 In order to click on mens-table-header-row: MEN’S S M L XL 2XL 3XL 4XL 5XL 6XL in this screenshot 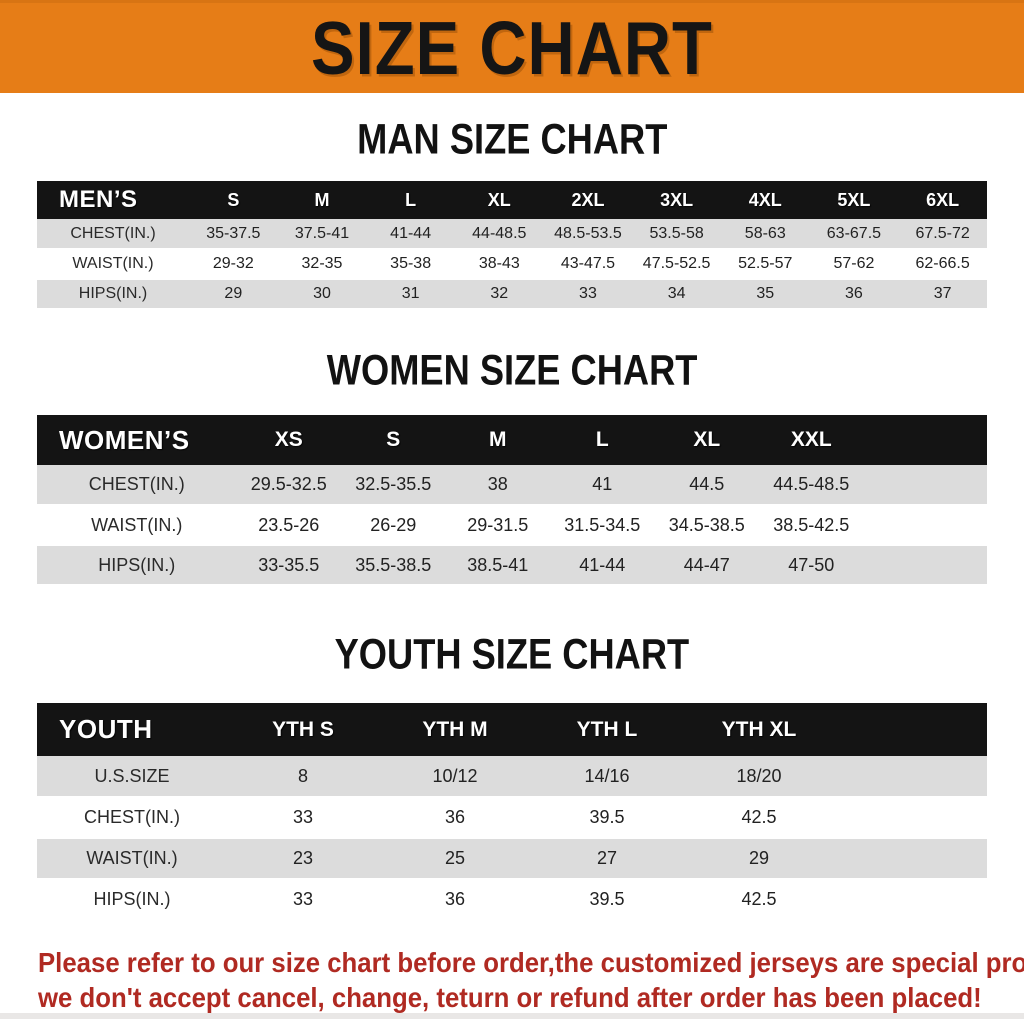, I will do `click(512, 200)`.